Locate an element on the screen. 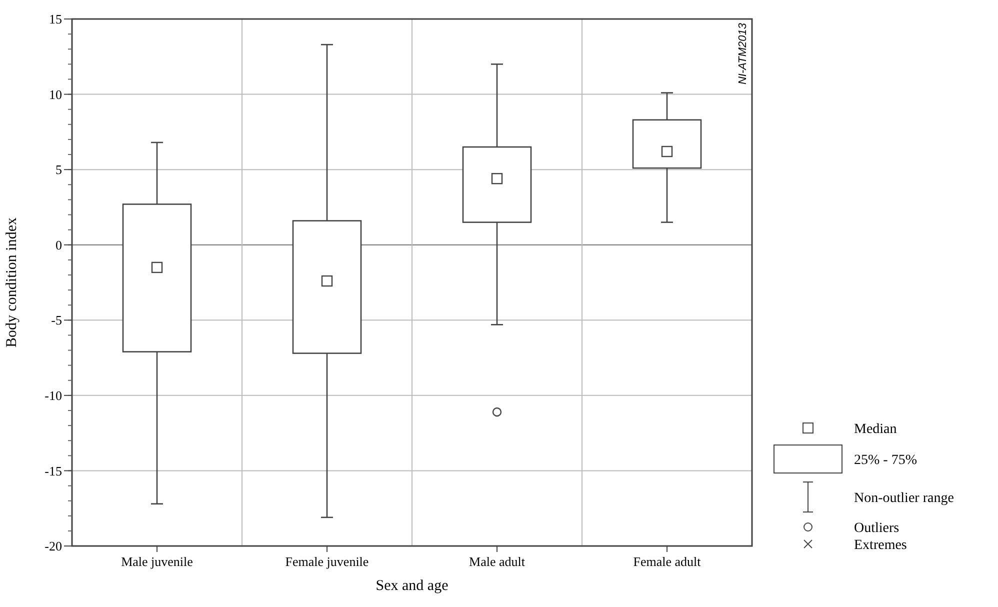 Image resolution: width=998 pixels, height=607 pixels. x-axis-title: Sex and age is located at coordinates (412, 586).